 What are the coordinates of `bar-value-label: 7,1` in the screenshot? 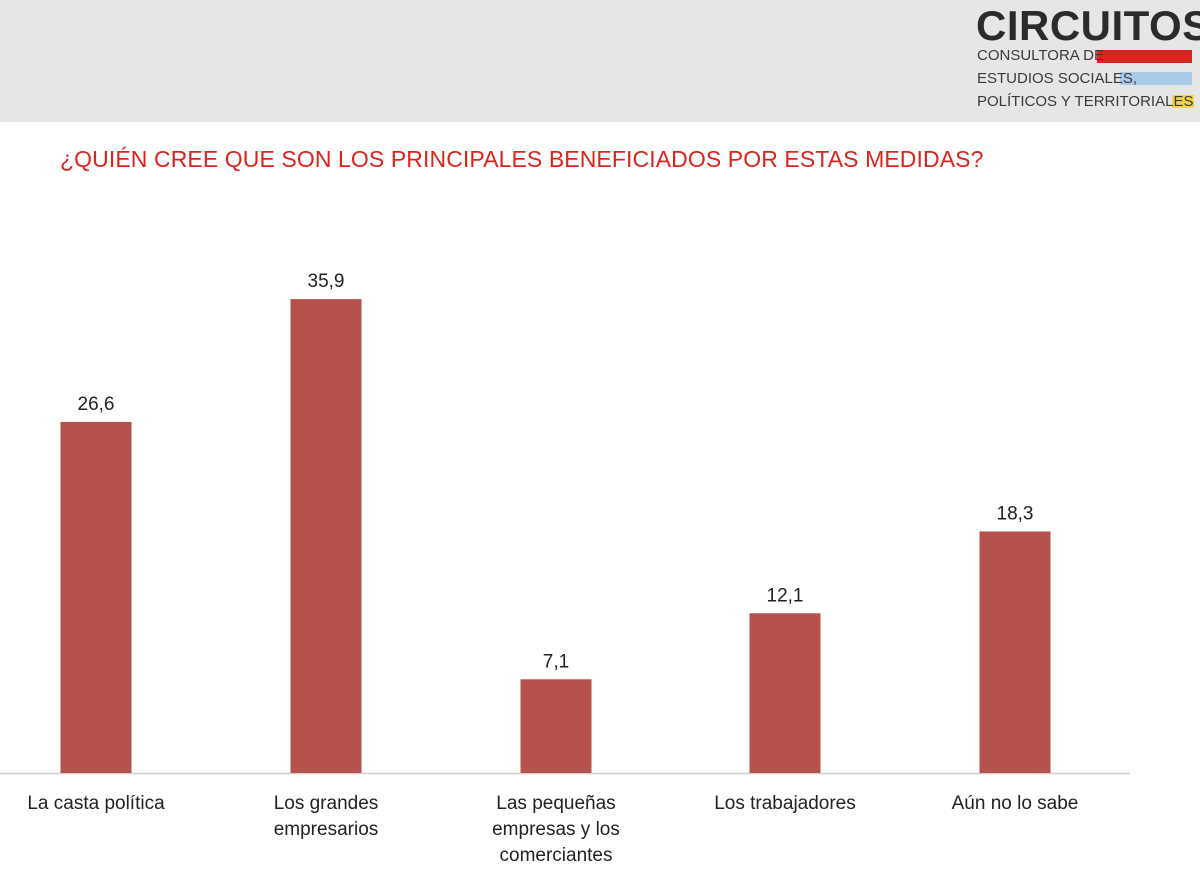 It's located at (556, 661).